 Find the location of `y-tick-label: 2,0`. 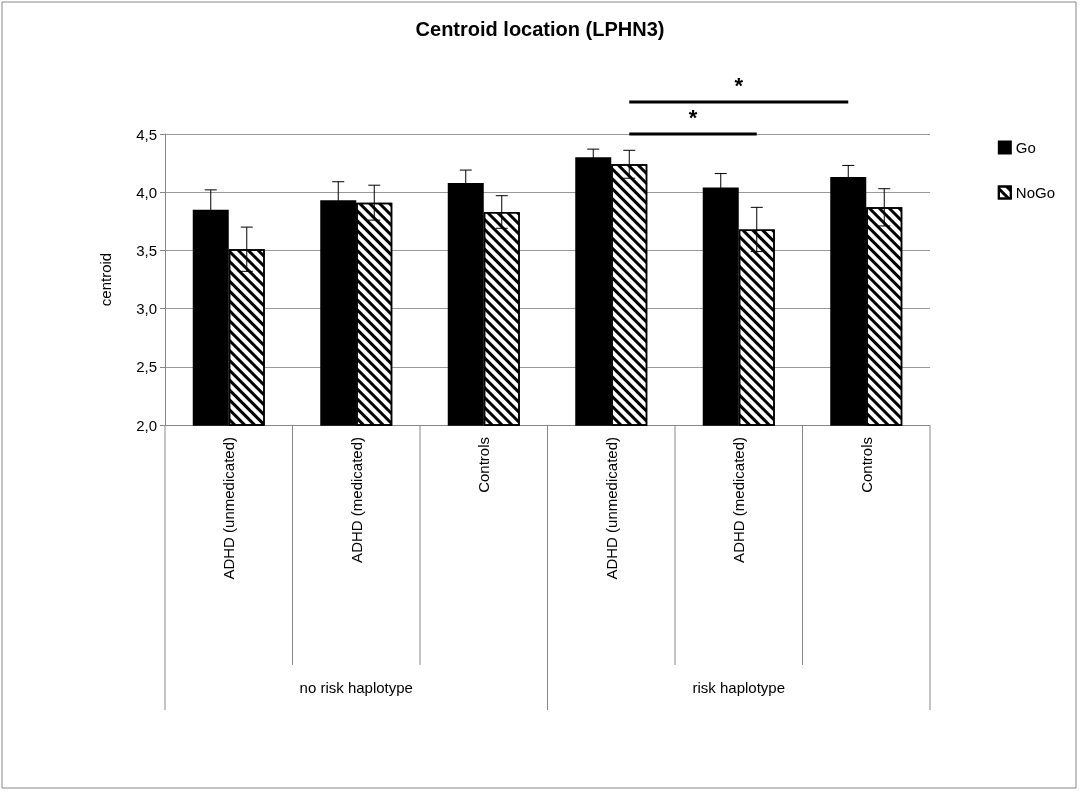

y-tick-label: 2,0 is located at coordinates (146, 425).